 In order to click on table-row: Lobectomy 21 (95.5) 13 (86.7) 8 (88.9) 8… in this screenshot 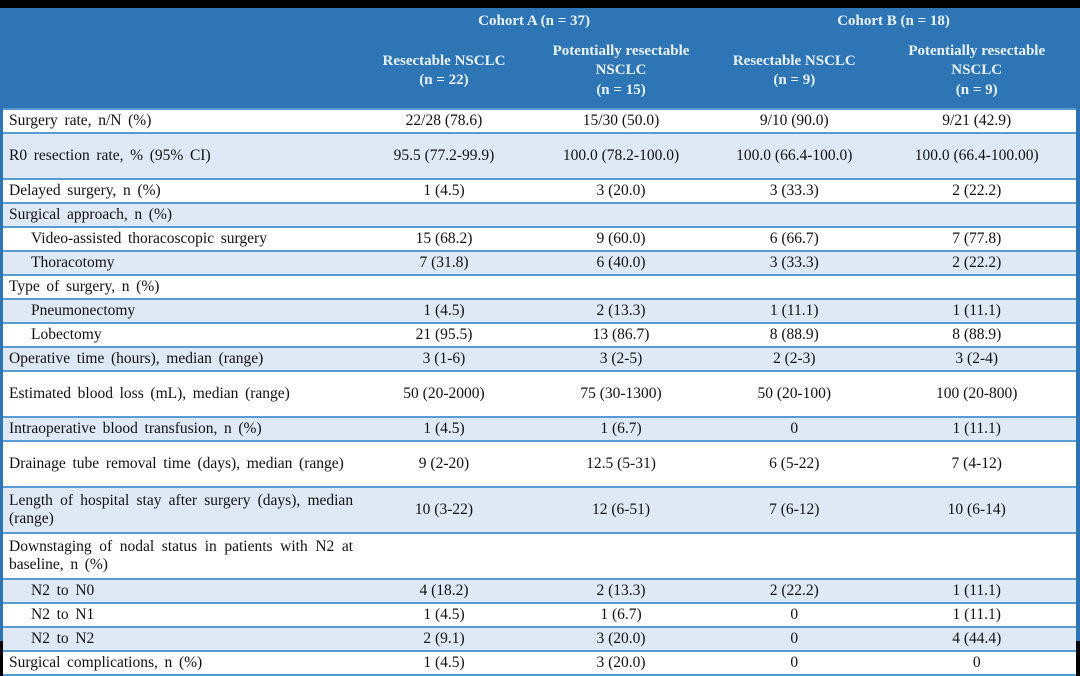, I will do `click(539, 335)`.